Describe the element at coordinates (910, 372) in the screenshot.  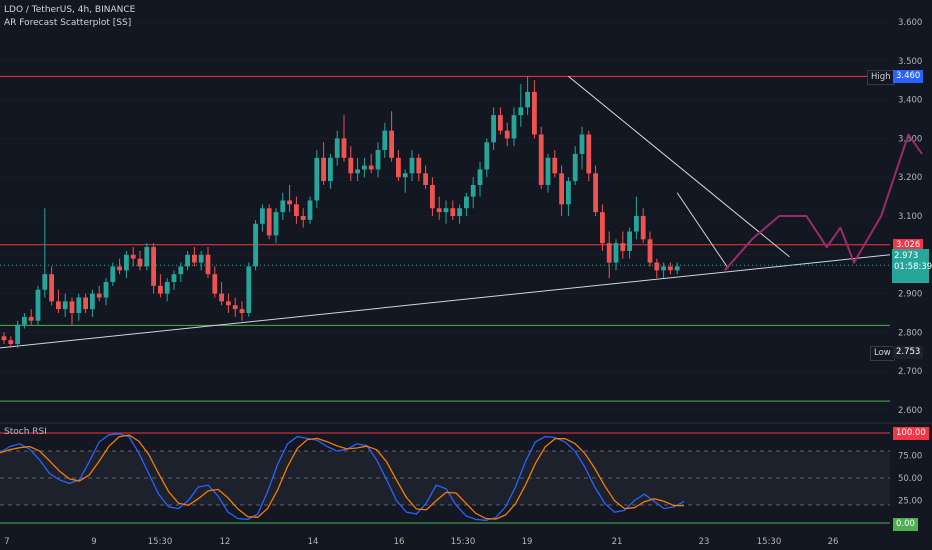
I see `price-tick-label: 2.700` at that location.